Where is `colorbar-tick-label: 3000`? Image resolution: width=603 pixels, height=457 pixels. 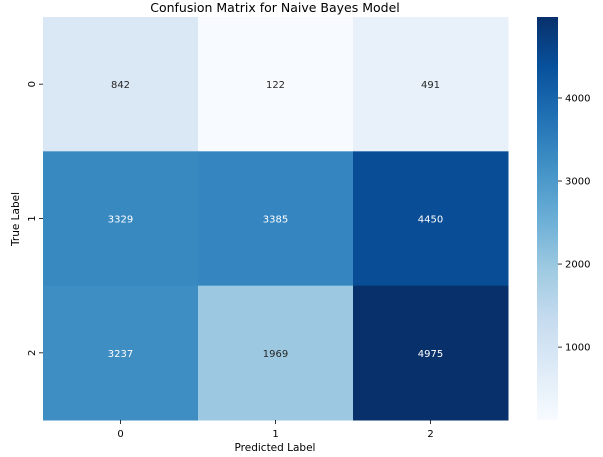
colorbar-tick-label: 3000 is located at coordinates (577, 182).